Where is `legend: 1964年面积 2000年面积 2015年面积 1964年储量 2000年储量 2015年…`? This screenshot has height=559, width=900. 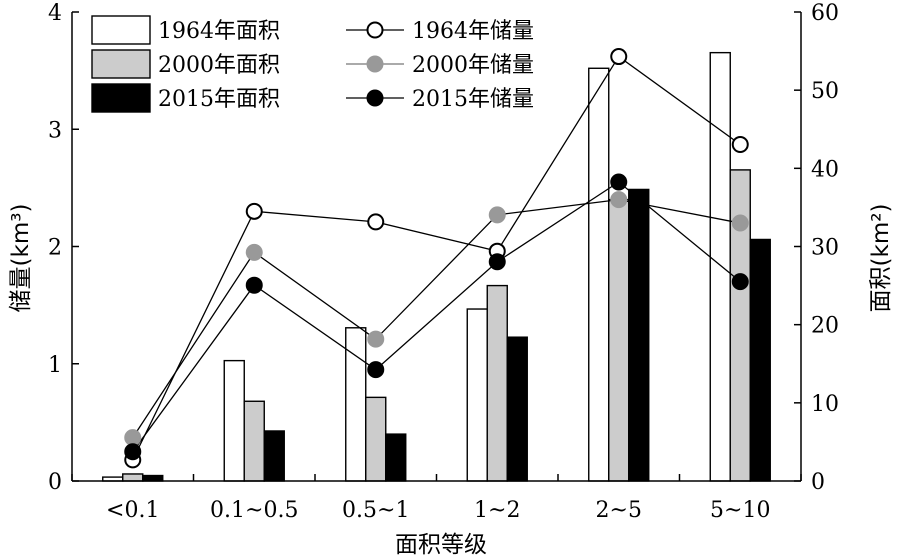
legend: 1964年面积 2000年面积 2015年面积 1964年储量 2000年储量 2015年… is located at coordinates (312, 64).